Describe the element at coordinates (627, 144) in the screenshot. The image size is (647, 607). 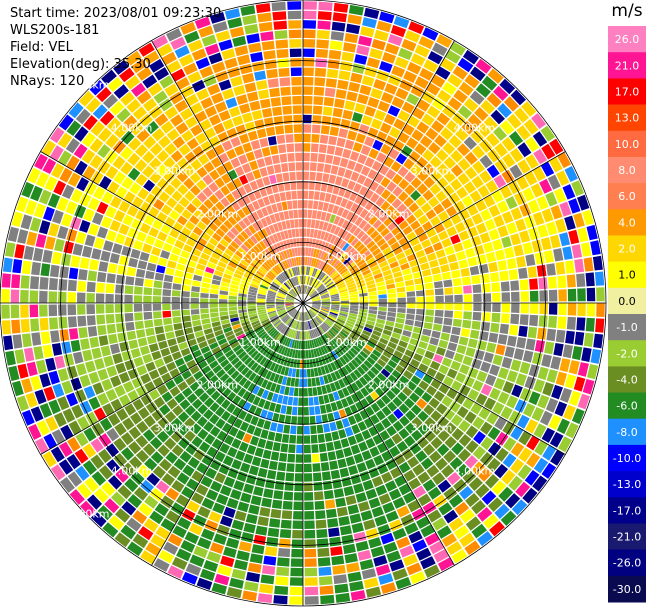
I see `legend-tick-label: 10.0` at that location.